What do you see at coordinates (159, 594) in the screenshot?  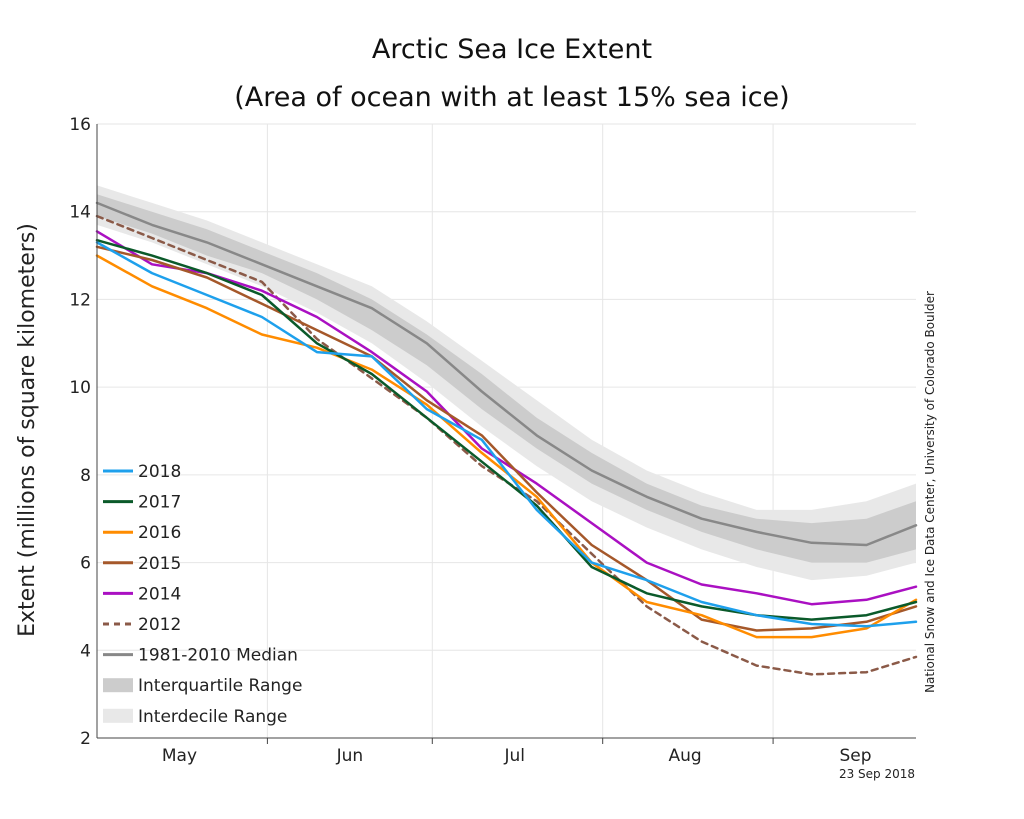 I see `legend-2014-label: 2014` at bounding box center [159, 594].